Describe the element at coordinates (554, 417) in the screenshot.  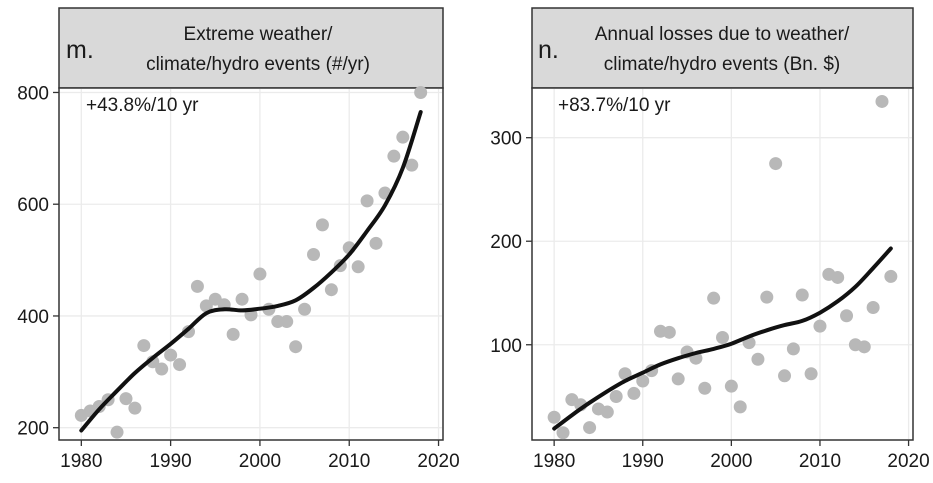
I see `panel-n-point-1980` at that location.